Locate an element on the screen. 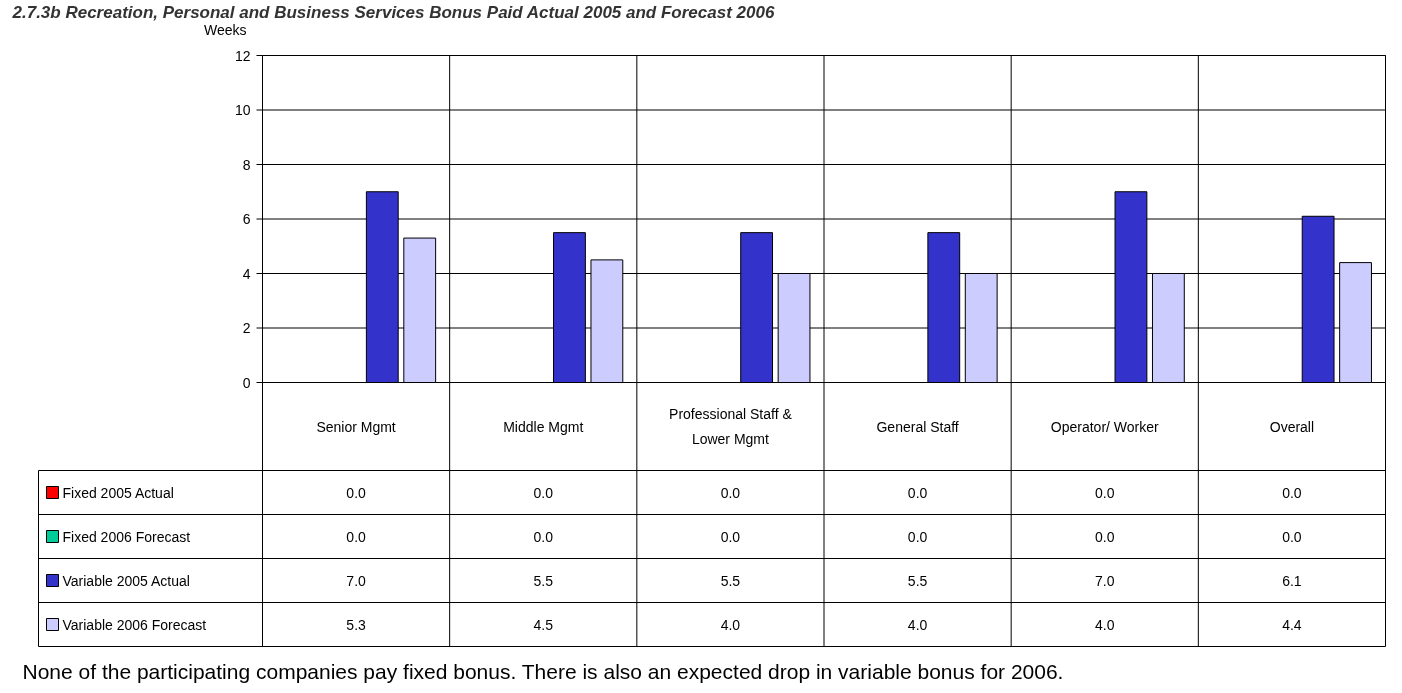  legend-label: Variable 2005 Actual is located at coordinates (126, 580).